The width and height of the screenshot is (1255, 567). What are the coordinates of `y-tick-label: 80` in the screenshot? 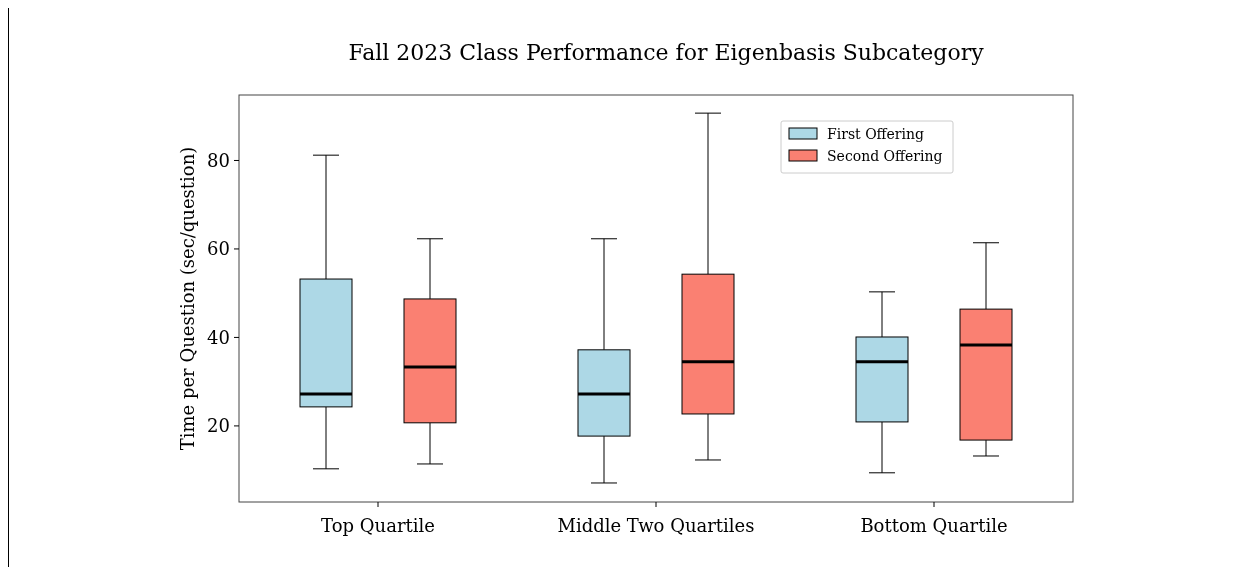 It's located at (218, 160).